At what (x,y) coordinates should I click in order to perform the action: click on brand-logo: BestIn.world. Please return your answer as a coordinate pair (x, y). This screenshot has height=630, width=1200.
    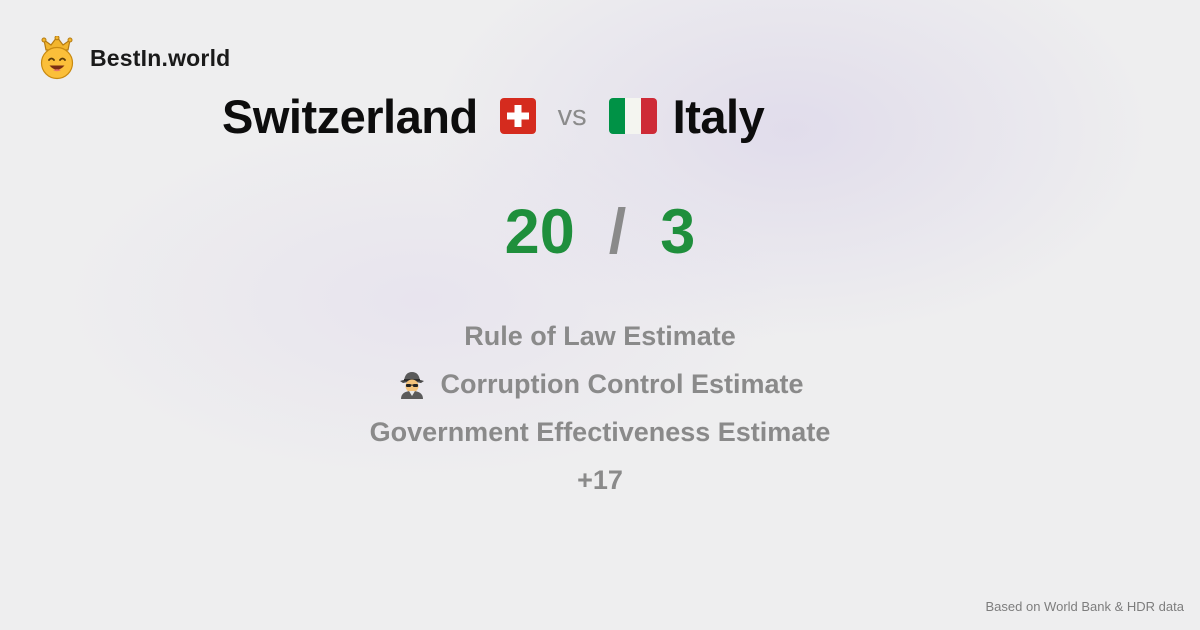
    Looking at the image, I should click on (134, 58).